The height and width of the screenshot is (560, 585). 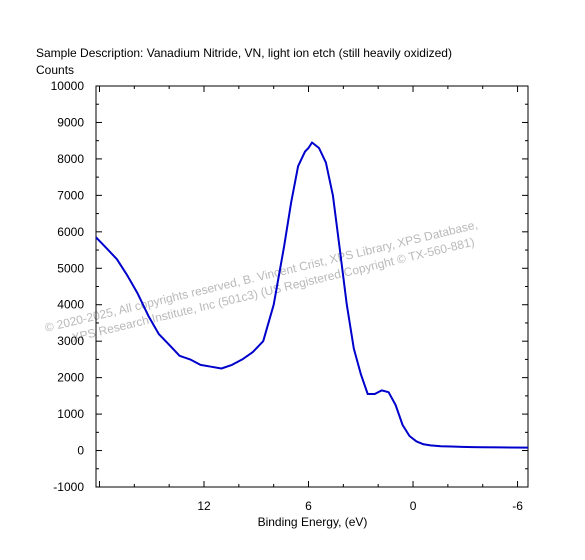 I want to click on y-tick-label: 3000, so click(x=70, y=341).